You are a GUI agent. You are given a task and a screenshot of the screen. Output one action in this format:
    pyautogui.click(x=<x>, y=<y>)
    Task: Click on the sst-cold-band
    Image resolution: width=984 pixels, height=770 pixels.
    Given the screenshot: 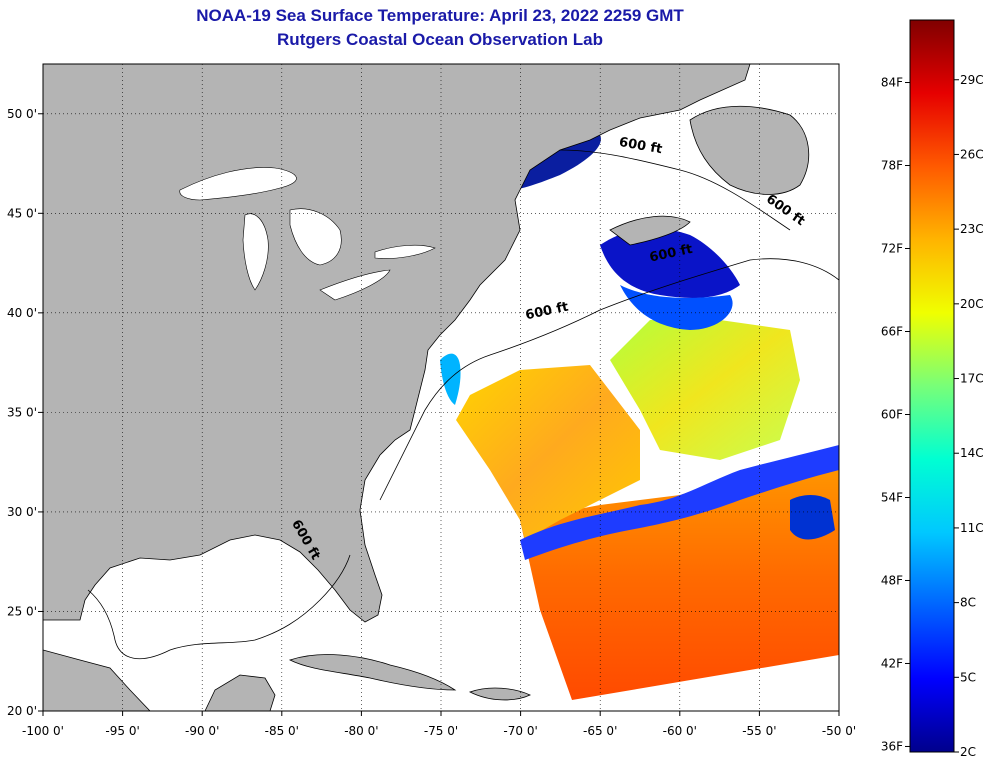 What is the action you would take?
    pyautogui.click(x=679, y=502)
    